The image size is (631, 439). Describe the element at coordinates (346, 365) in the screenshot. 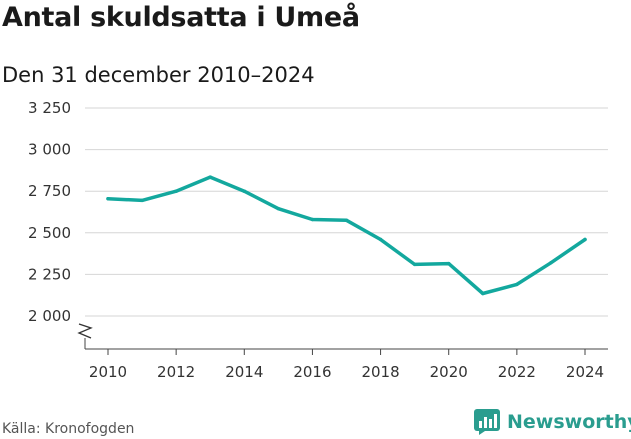

I see `x-axis-ticks: 2010 2012 2014 2016 2018 2020 2022 2024` at that location.